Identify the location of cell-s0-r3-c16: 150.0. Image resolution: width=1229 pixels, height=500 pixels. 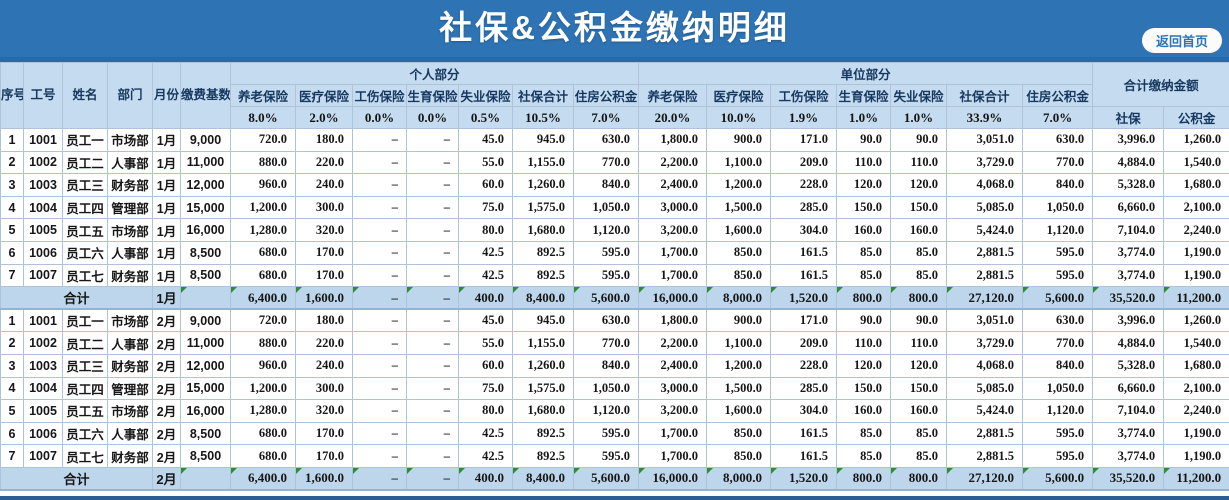
(864, 207).